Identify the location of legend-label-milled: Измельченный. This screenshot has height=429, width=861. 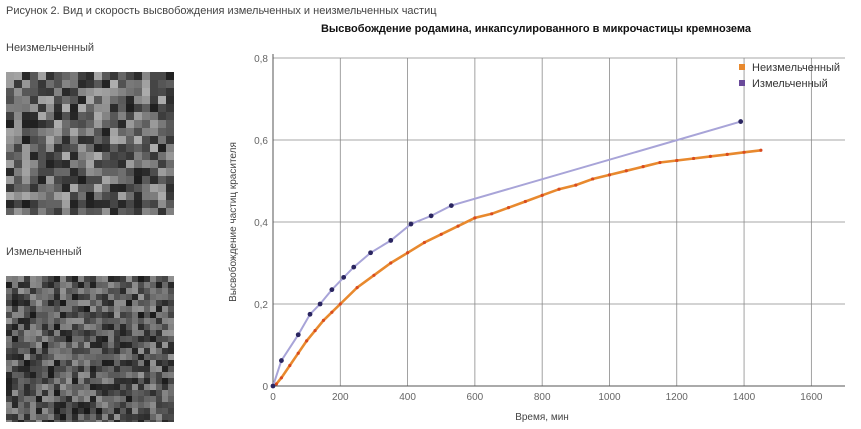
(790, 84).